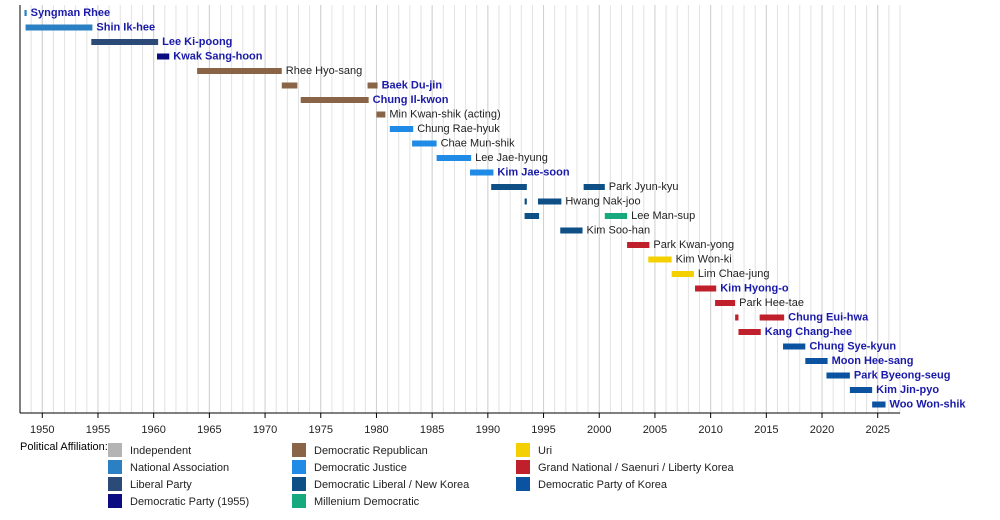  What do you see at coordinates (197, 42) in the screenshot?
I see `row-label: Lee Ki-poong` at bounding box center [197, 42].